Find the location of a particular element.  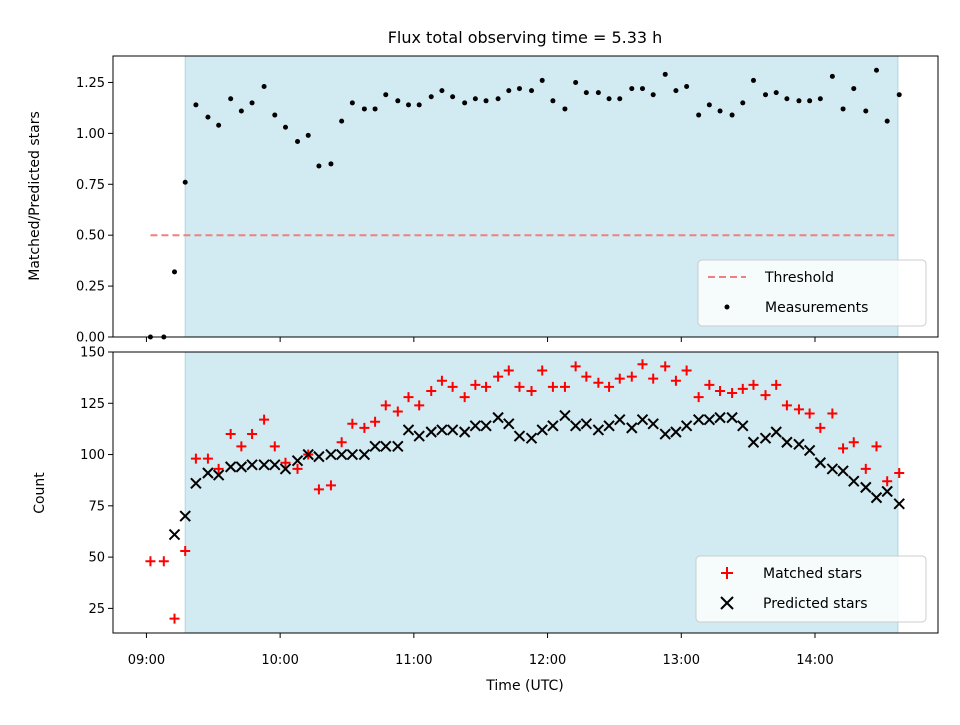

legend-threshold-label: Threshold is located at coordinates (799, 278).